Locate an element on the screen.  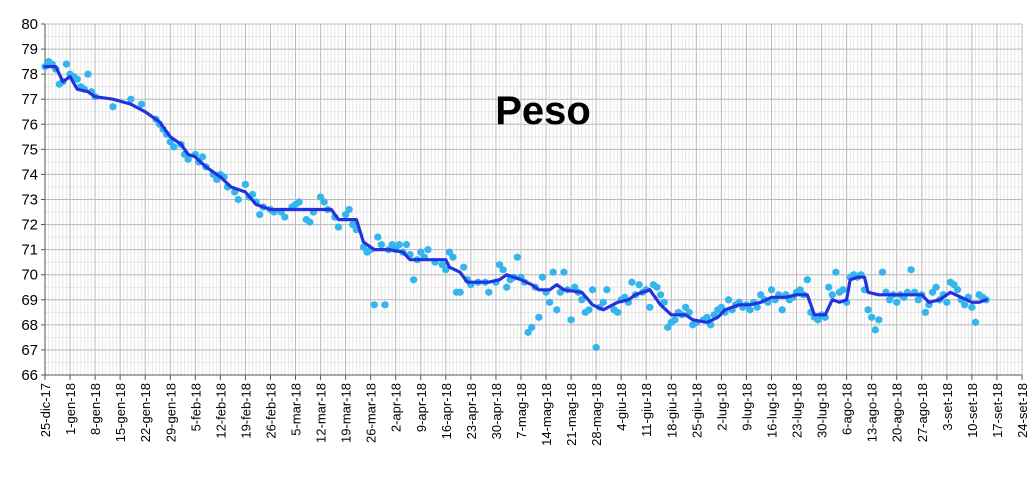
x-tick-label: 30-lug-18 is located at coordinates (822, 410).